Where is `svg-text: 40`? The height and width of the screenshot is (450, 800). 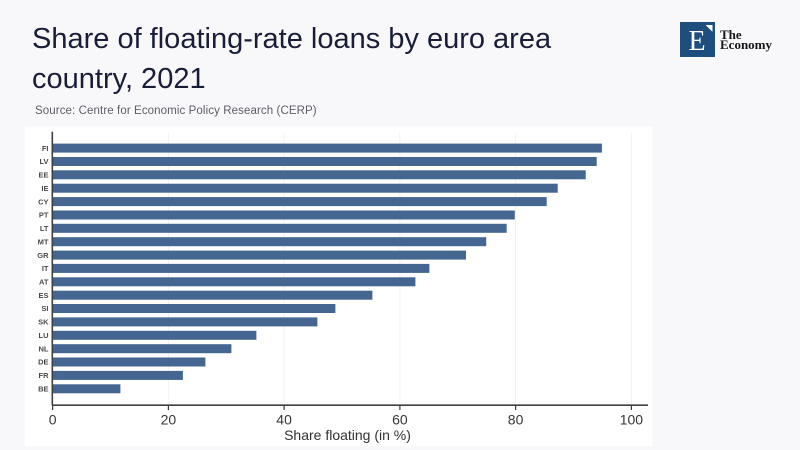
svg-text: 40 is located at coordinates (284, 420).